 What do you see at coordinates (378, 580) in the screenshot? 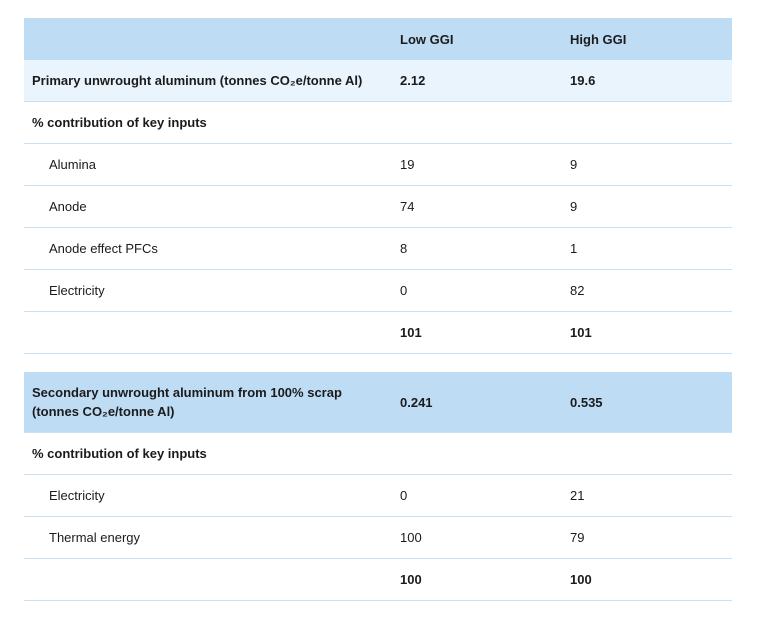
I see `total-row: 100 100` at bounding box center [378, 580].